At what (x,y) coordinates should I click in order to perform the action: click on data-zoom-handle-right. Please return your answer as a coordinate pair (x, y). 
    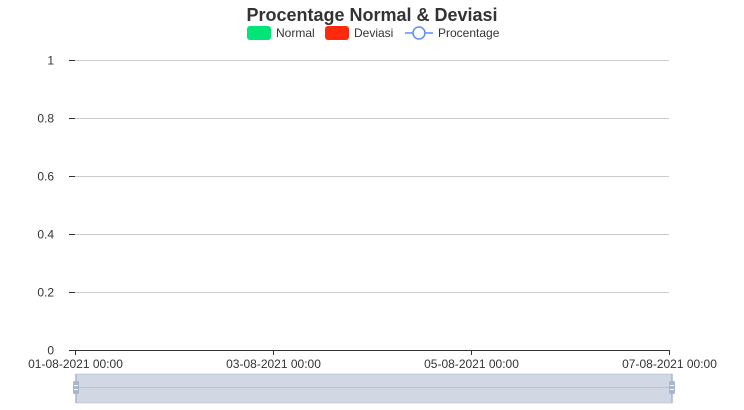
    Looking at the image, I should click on (672, 388).